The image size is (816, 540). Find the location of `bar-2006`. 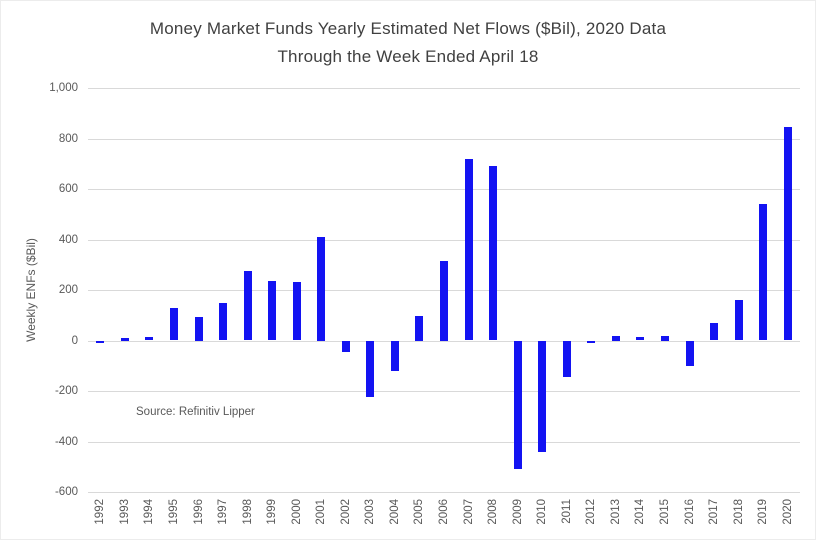

bar-2006 is located at coordinates (444, 301).